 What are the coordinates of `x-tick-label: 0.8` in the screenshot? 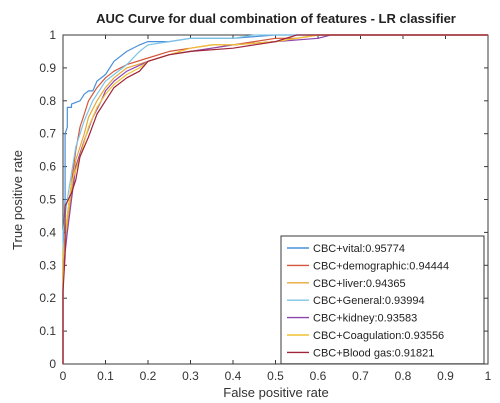 It's located at (403, 376).